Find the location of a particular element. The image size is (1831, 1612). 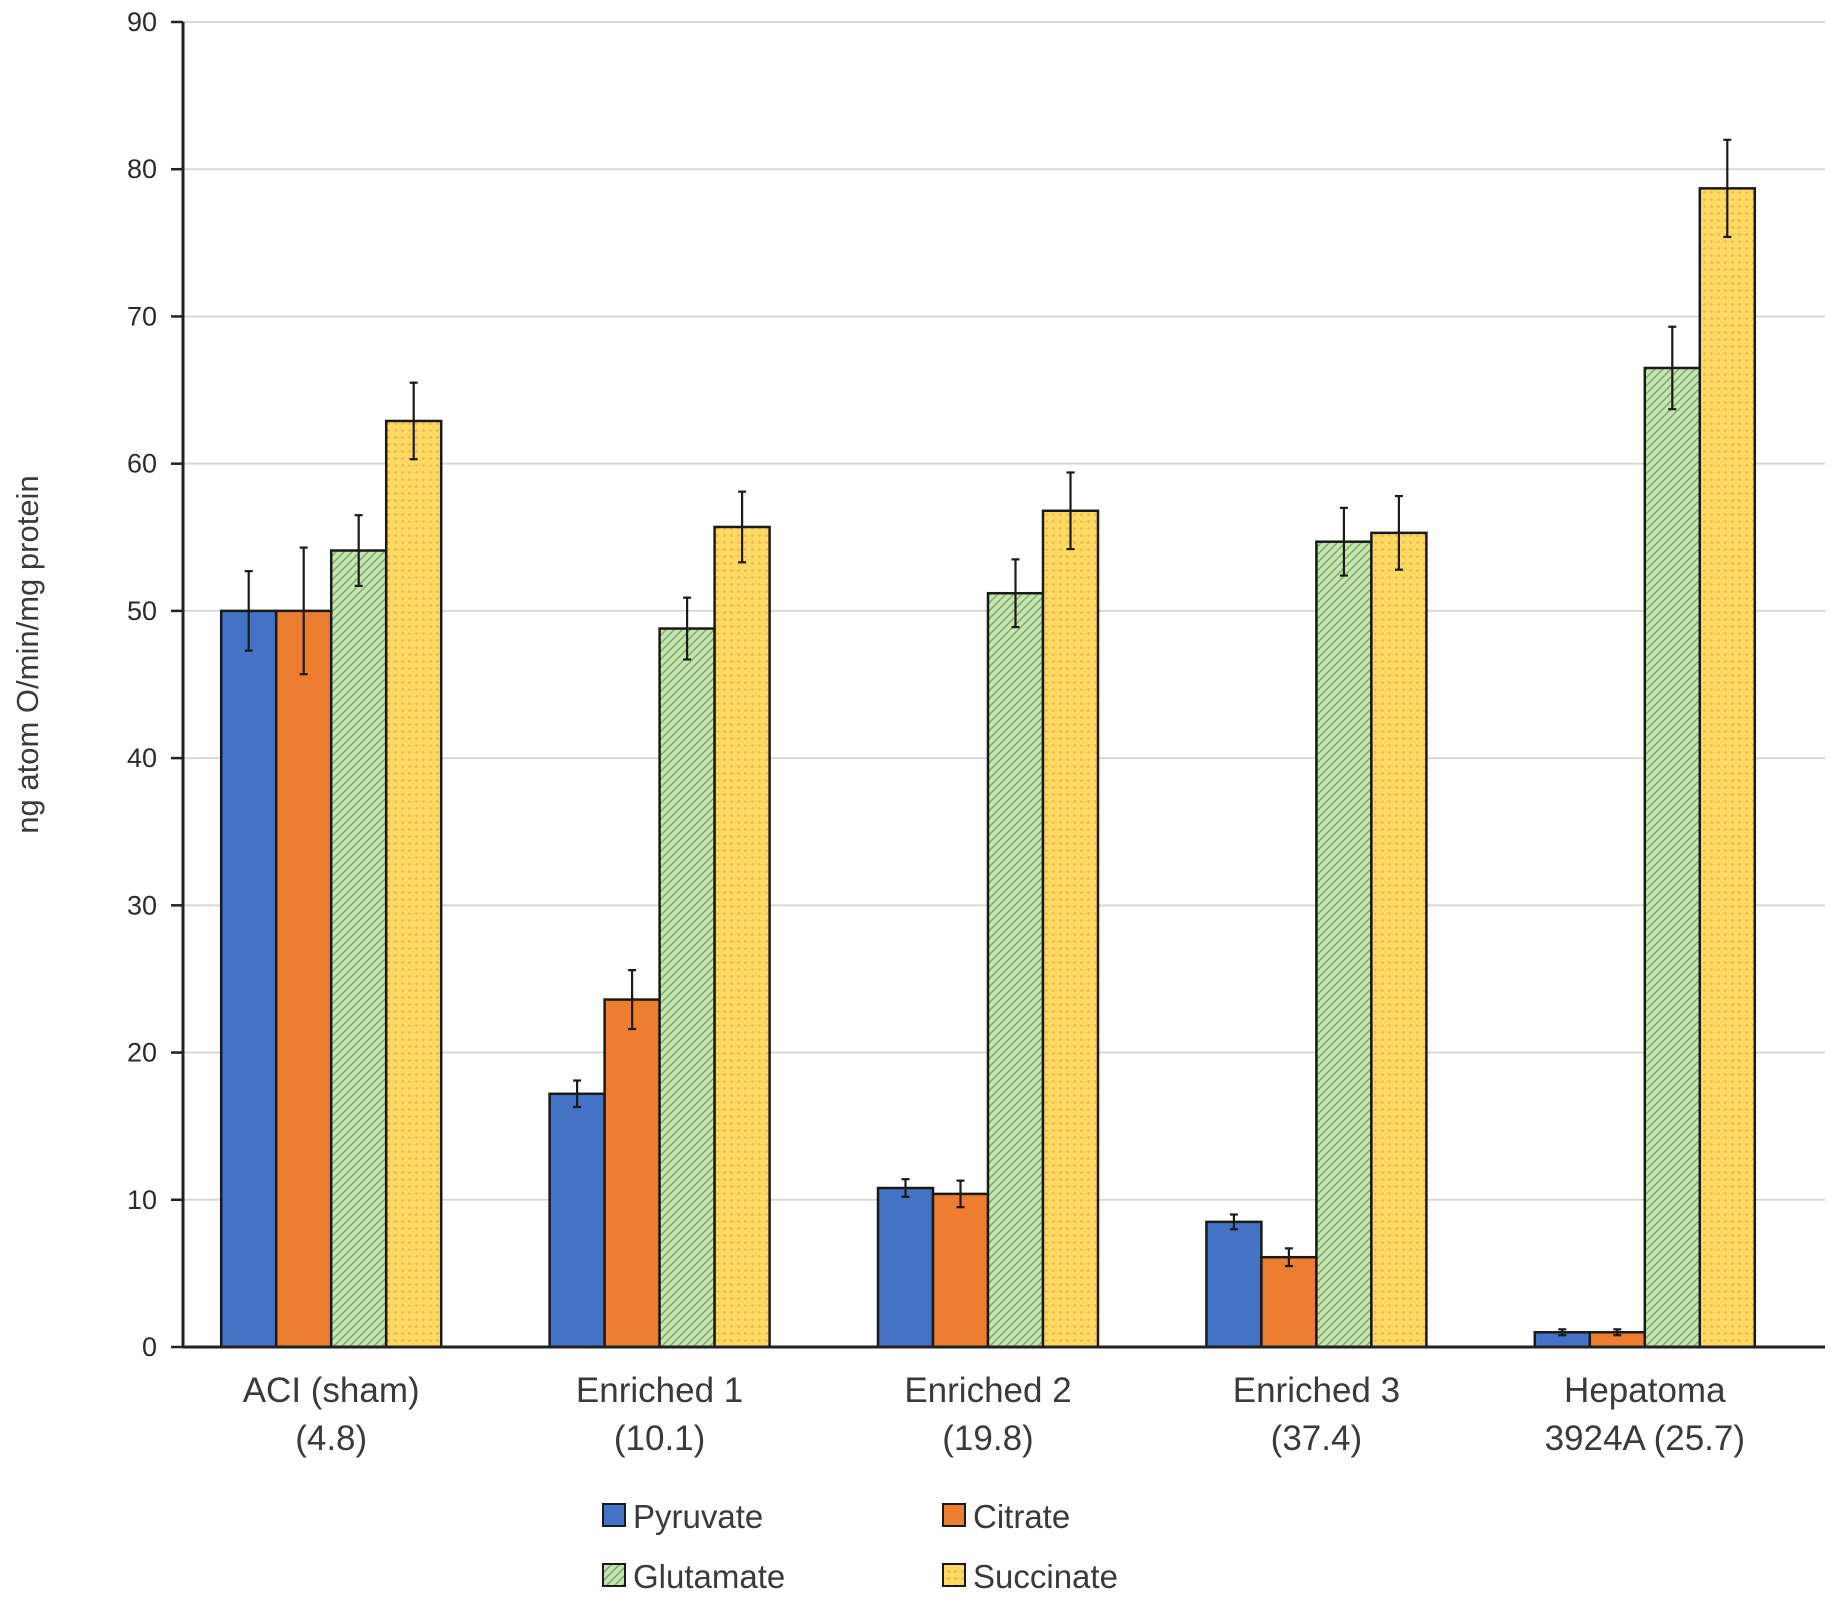

y-axis-title: ng atom O/min/mg protein is located at coordinates (27, 654).